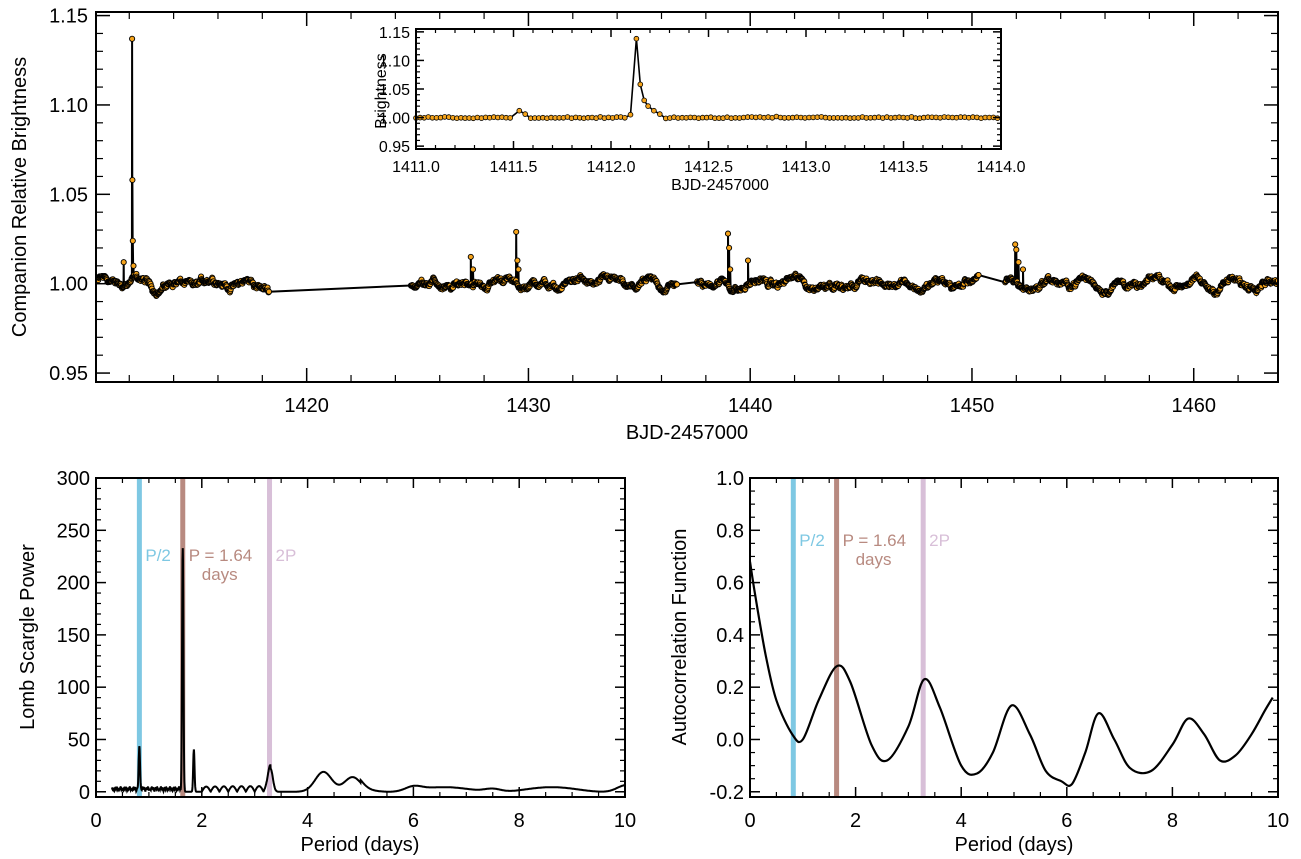 This screenshot has width=1301, height=859. What do you see at coordinates (394, 119) in the screenshot?
I see `inset-ytick-label: 1.00` at bounding box center [394, 119].